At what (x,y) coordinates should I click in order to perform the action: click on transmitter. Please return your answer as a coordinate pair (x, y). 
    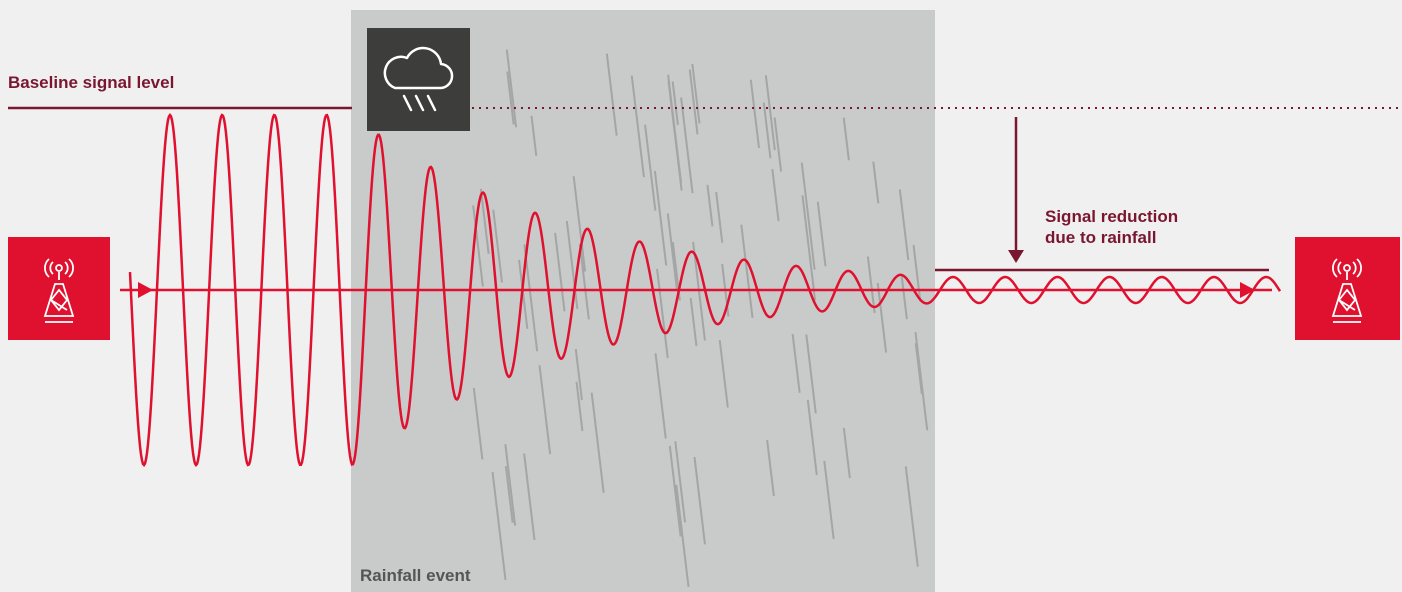
    Looking at the image, I should click on (59, 288).